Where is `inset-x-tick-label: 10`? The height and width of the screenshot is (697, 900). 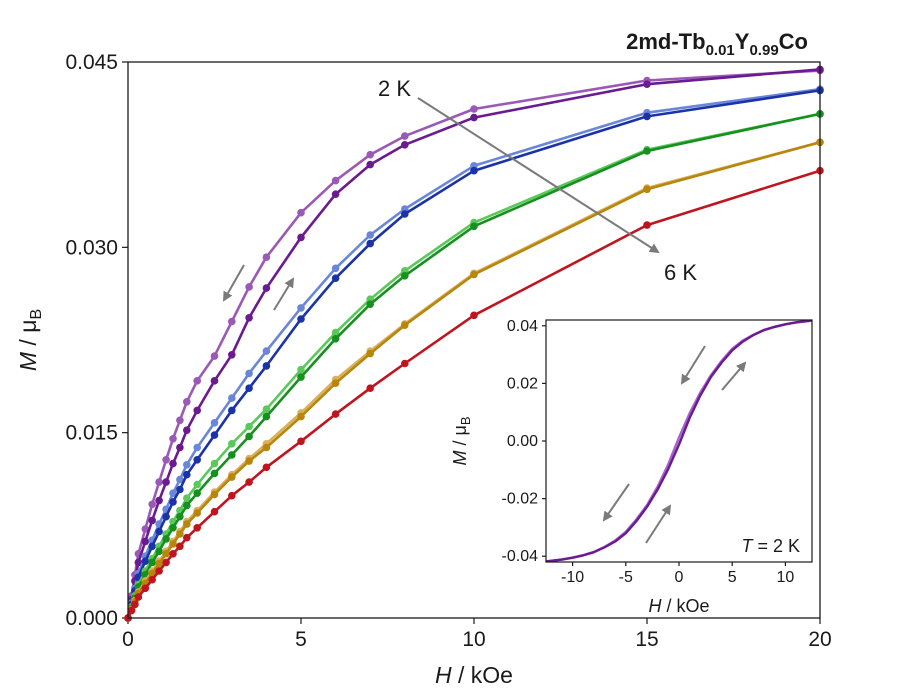
inset-x-tick-label: 10 is located at coordinates (786, 577).